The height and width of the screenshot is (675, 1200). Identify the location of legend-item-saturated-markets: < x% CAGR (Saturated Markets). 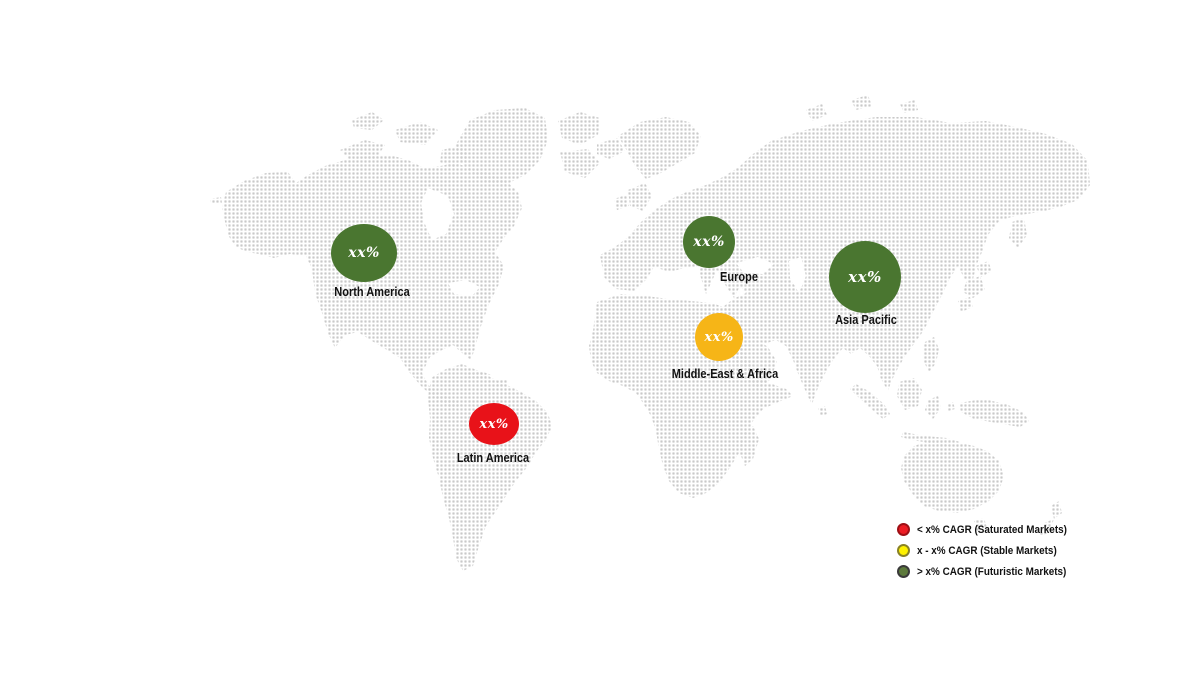
(990, 529).